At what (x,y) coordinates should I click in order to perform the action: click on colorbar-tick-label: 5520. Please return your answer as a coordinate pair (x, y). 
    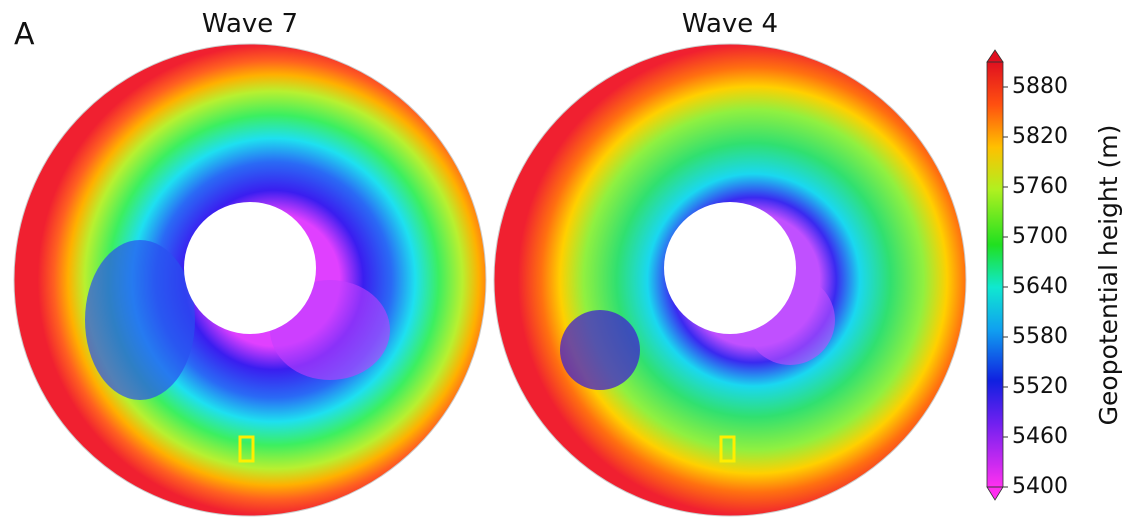
    Looking at the image, I should click on (1040, 386).